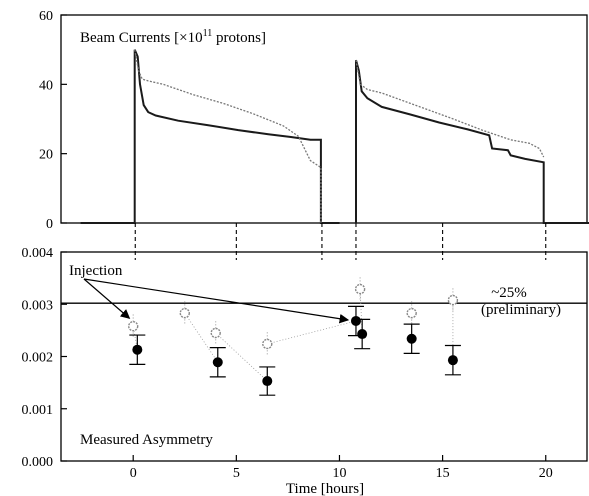 Image resolution: width=589 pixels, height=496 pixels. What do you see at coordinates (509, 293) in the screenshot?
I see `reference-percent-label: ~25%` at bounding box center [509, 293].